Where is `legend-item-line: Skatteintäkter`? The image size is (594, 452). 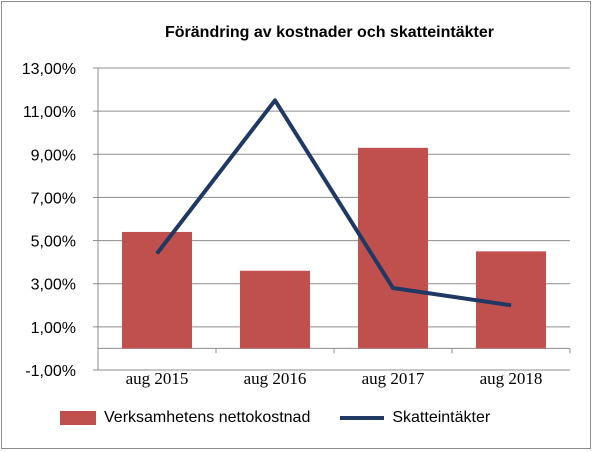
legend-item-line: Skatteintäkter is located at coordinates (415, 418).